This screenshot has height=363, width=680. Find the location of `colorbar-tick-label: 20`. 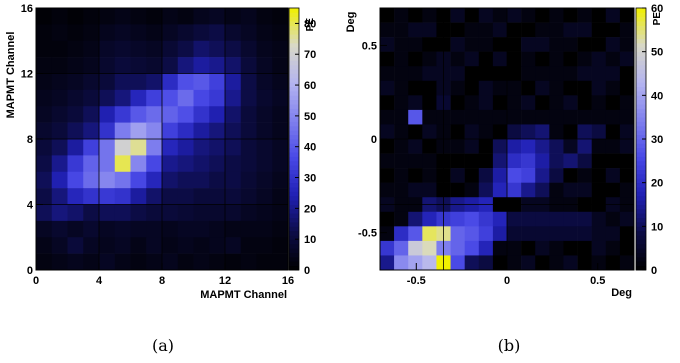

colorbar-tick-label: 20 is located at coordinates (310, 209).